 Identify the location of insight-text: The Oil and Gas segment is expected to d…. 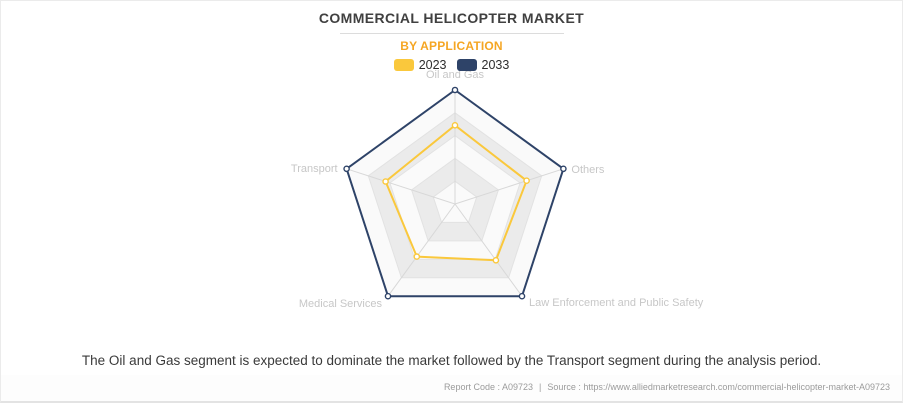
(451, 360).